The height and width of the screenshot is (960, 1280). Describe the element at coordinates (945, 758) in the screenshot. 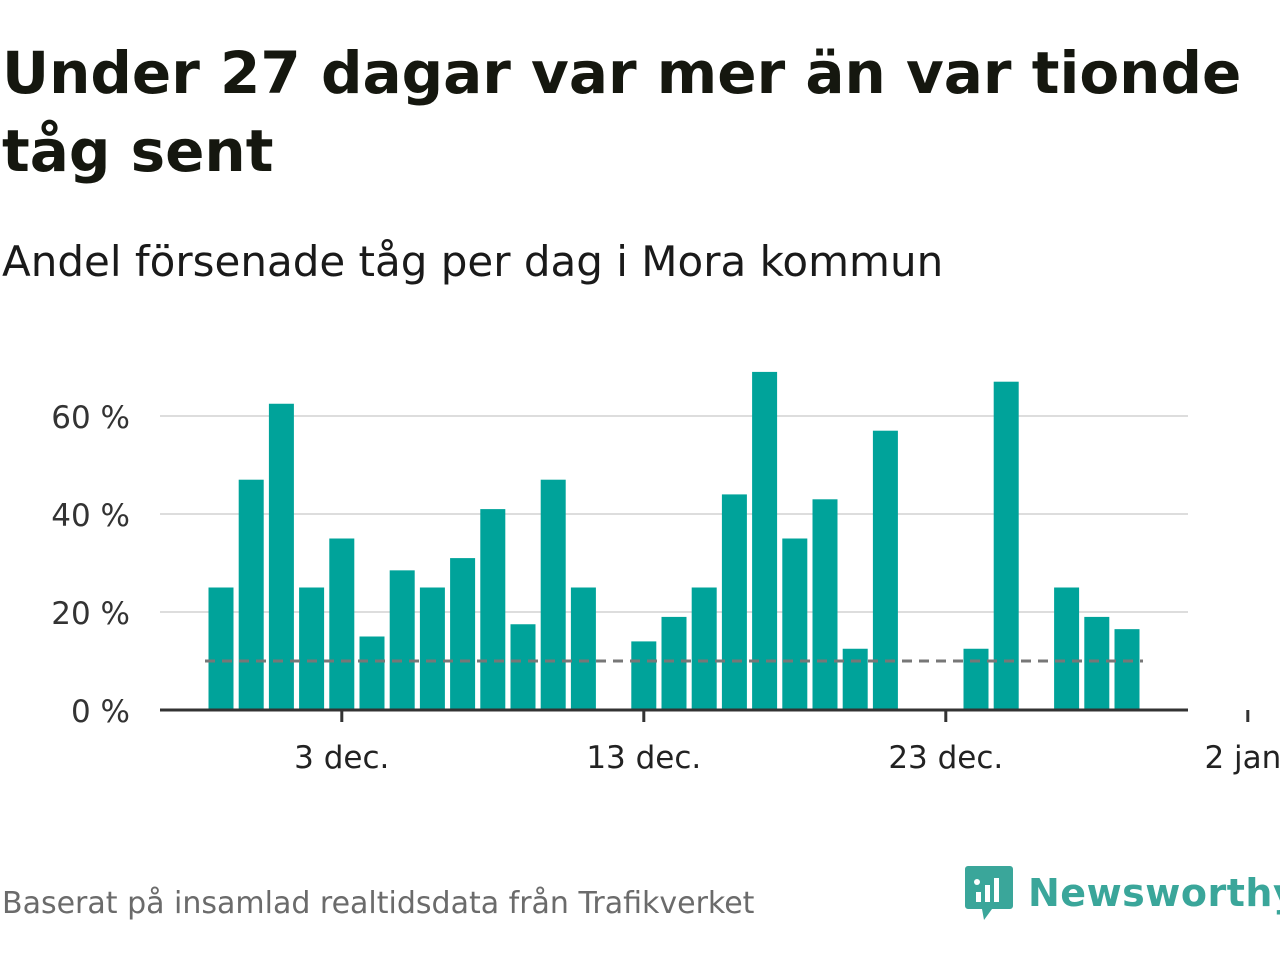

I see `x-tick-label: 23 dec.` at that location.